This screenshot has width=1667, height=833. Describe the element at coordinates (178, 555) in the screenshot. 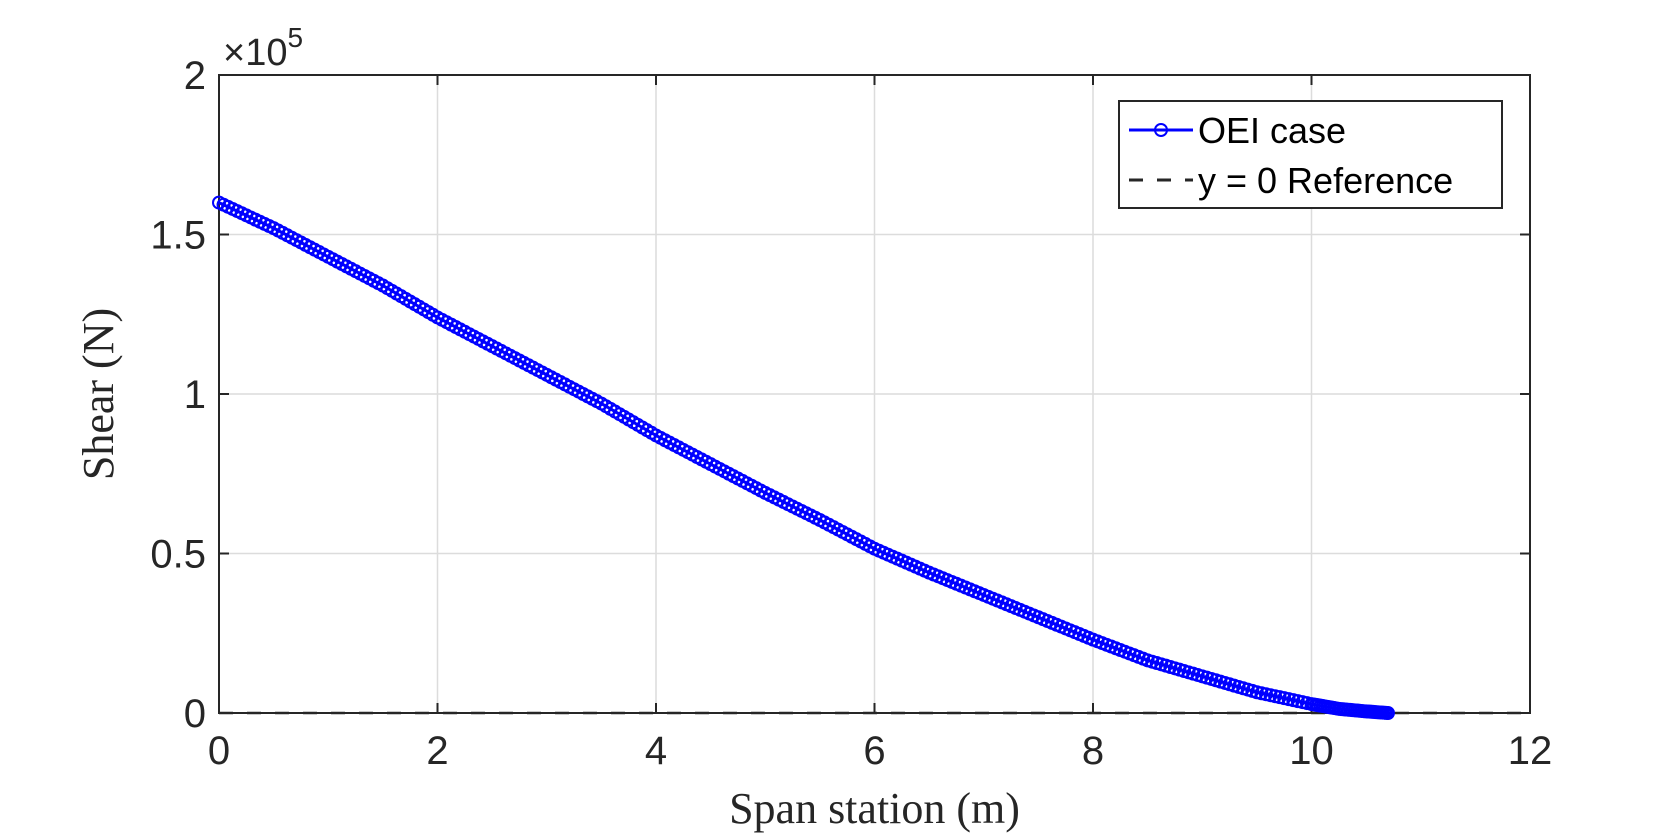

I see `y-tick-label: 0.5` at that location.